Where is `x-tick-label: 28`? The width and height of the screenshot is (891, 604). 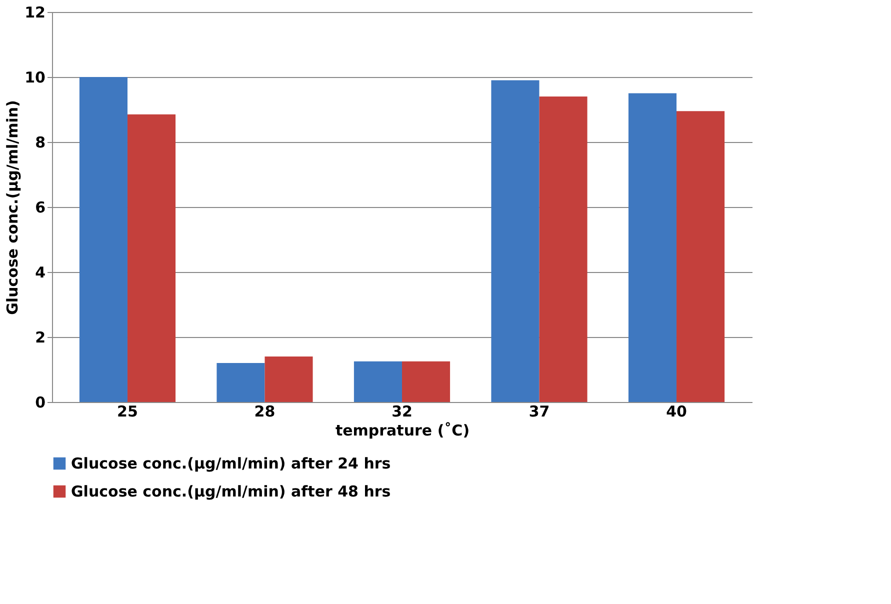 x-tick-label: 28 is located at coordinates (265, 411).